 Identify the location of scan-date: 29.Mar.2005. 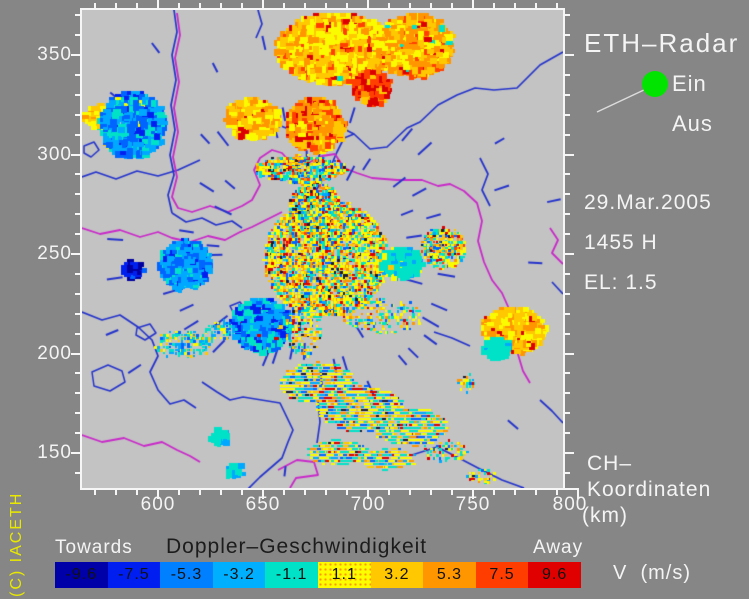
(648, 202).